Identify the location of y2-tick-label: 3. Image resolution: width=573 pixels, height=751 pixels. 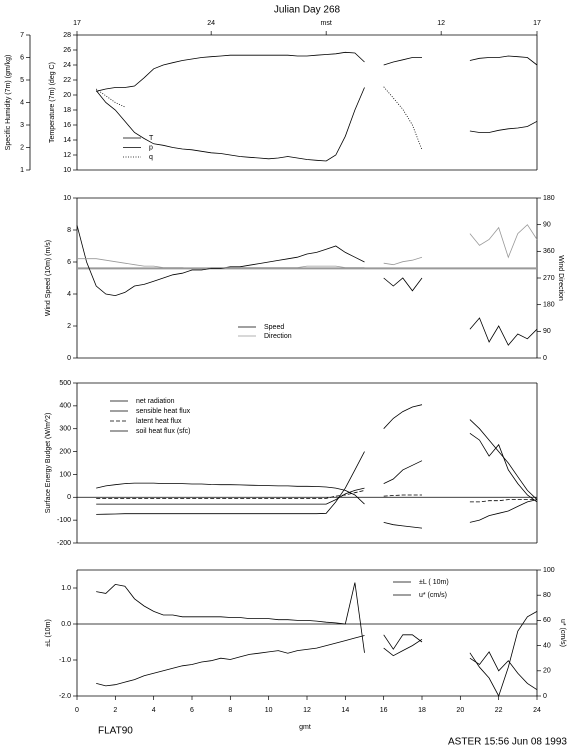
(22, 125).